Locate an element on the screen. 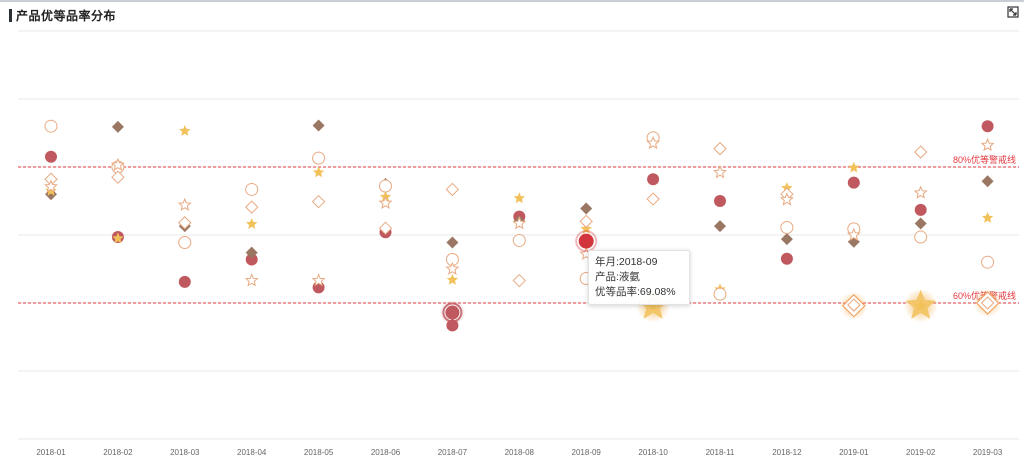 The width and height of the screenshot is (1024, 463). x-tick-label: 2018-10 is located at coordinates (653, 452).